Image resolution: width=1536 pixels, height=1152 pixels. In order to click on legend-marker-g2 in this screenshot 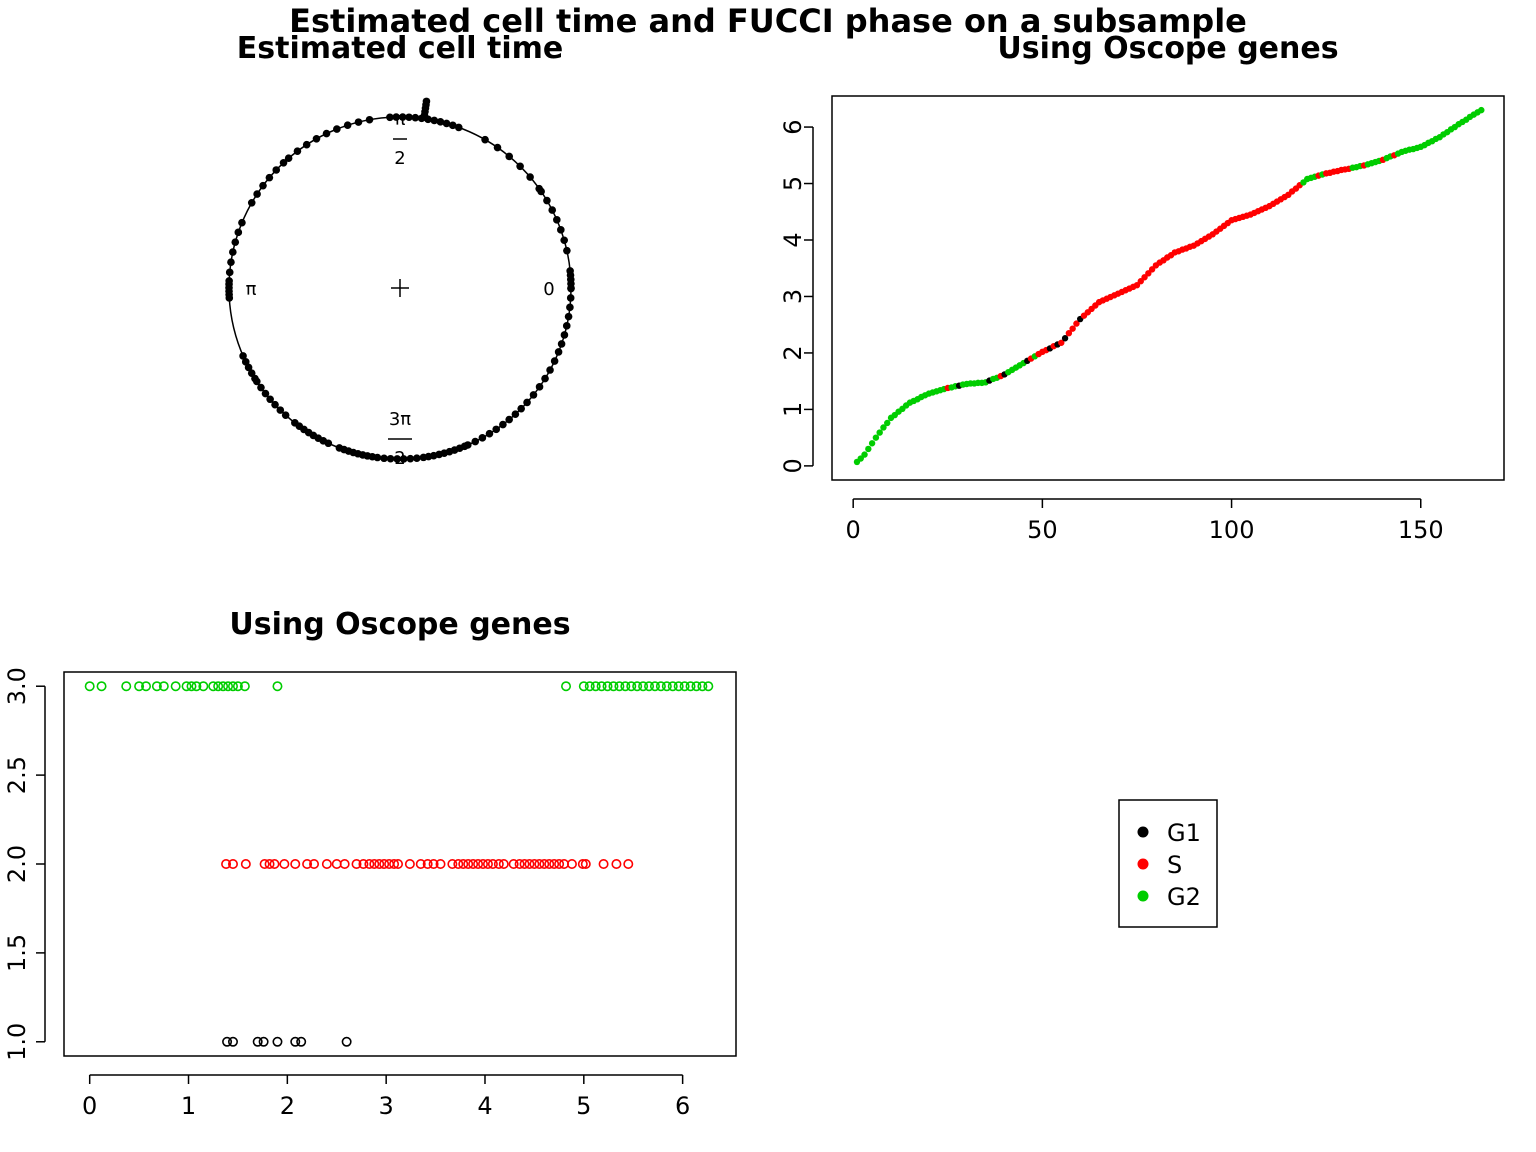, I will do `click(1143, 896)`.